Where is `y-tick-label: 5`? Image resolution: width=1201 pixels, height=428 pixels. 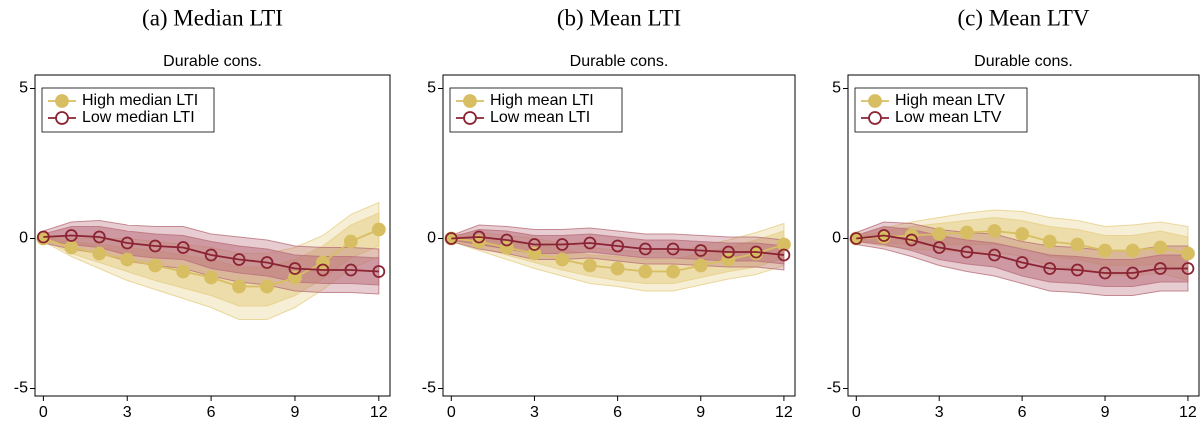
y-tick-label: 5 is located at coordinates (23, 88).